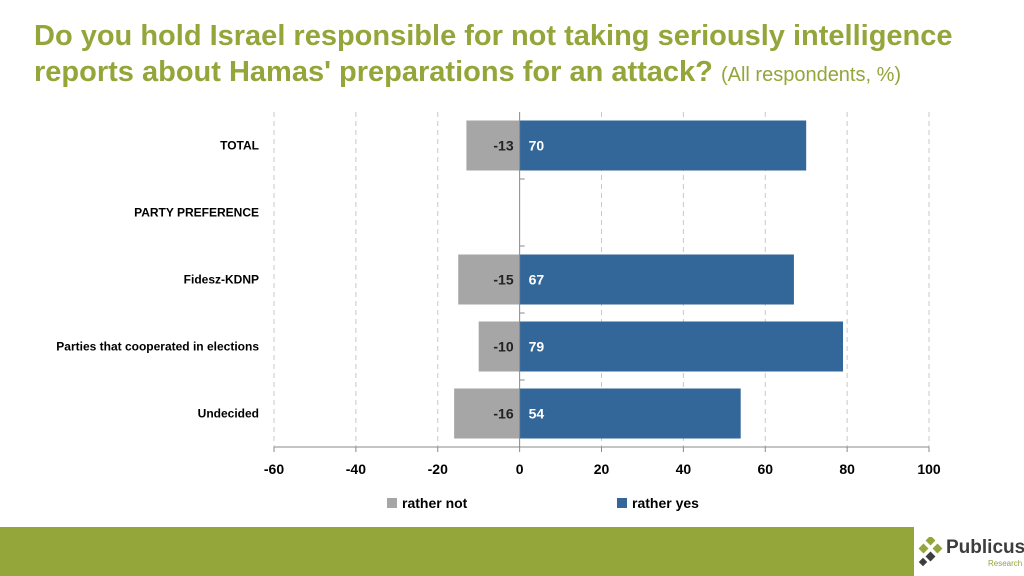 The height and width of the screenshot is (576, 1024). What do you see at coordinates (503, 347) in the screenshot?
I see `data-label: -10` at bounding box center [503, 347].